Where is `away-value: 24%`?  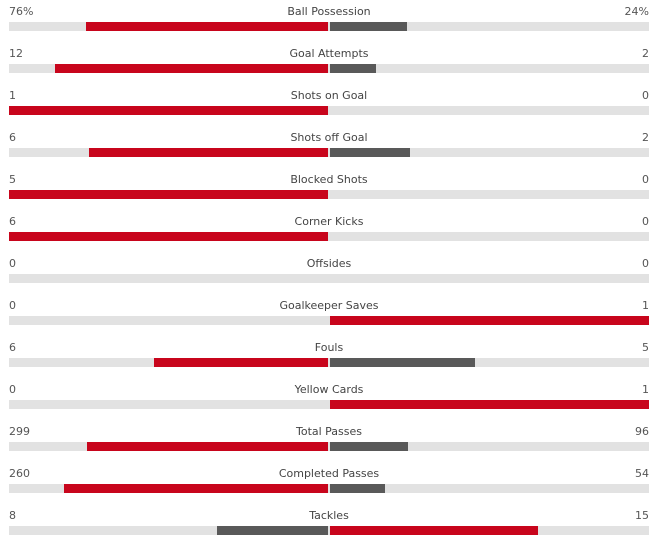
away-value: 24% is located at coordinates (636, 11).